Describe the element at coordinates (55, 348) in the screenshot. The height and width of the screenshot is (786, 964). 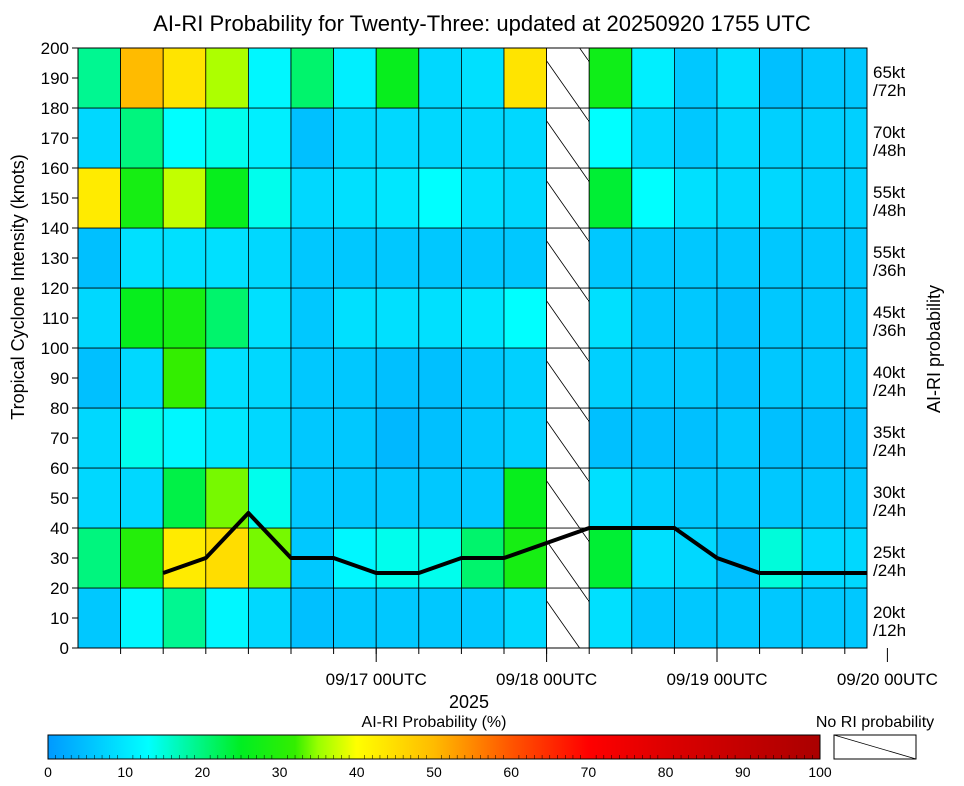
I see `y-tick-label: 100` at that location.